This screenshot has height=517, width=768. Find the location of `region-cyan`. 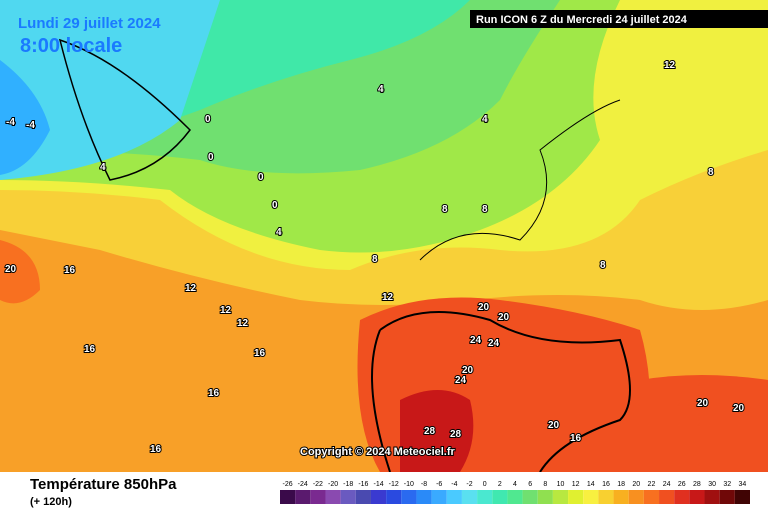

region-cyan is located at coordinates (110, 90).